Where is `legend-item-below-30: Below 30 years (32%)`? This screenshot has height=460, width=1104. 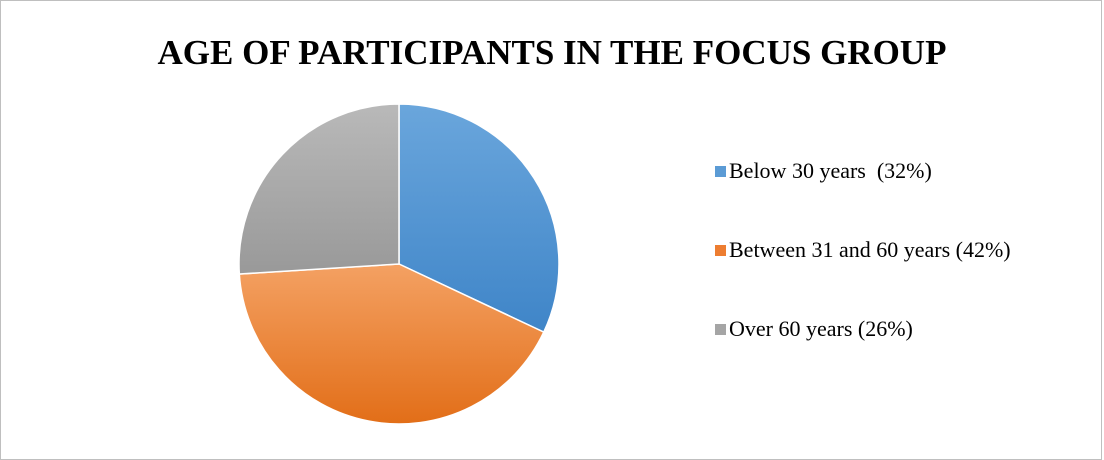
legend-item-below-30: Below 30 years (32%) is located at coordinates (863, 171).